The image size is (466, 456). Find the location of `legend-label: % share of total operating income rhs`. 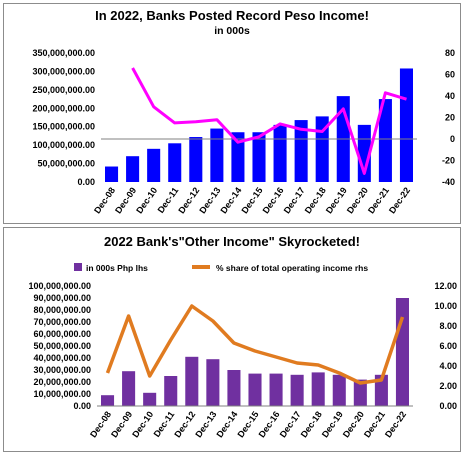

legend-label: % share of total operating income rhs is located at coordinates (292, 268).